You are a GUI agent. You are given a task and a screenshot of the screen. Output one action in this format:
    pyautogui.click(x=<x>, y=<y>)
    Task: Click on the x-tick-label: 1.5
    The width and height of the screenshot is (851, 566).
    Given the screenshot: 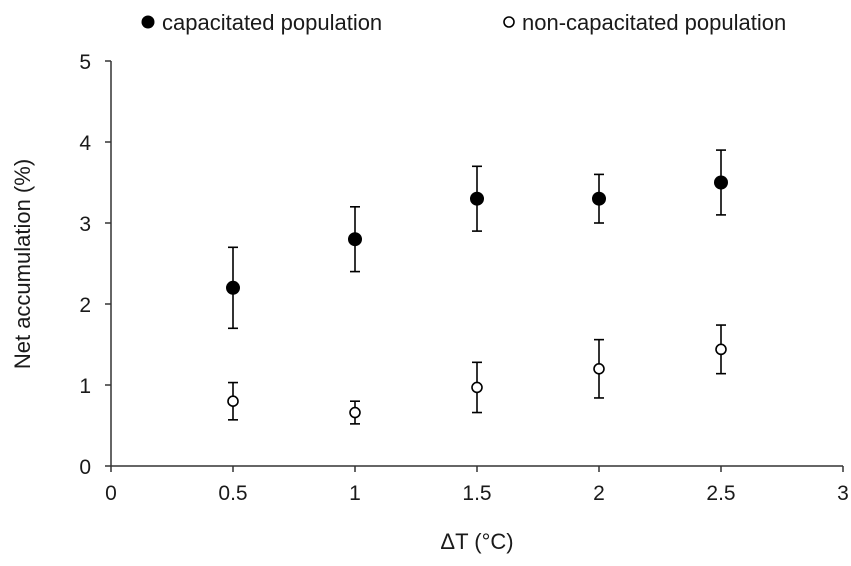 What is the action you would take?
    pyautogui.click(x=476, y=493)
    